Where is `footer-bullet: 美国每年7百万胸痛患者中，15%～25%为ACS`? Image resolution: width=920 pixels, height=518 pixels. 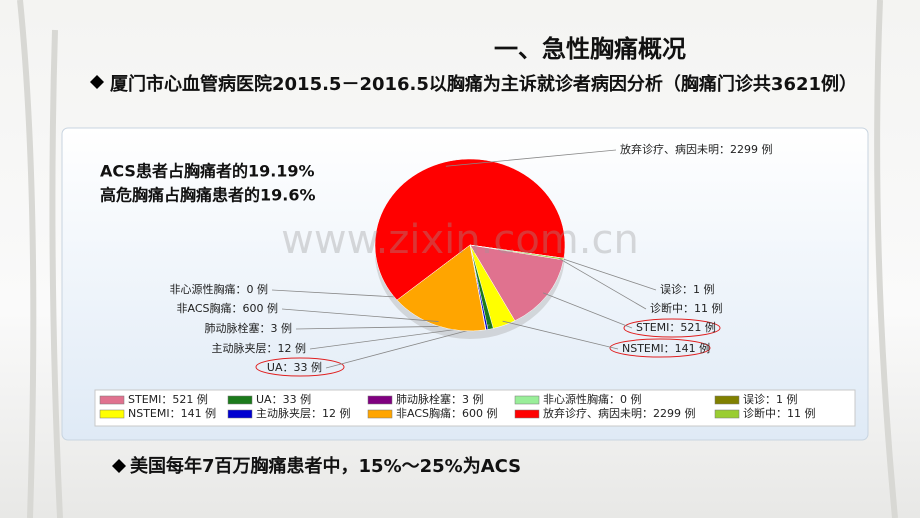
footer-bullet: 美国每年7百万胸痛患者中，15%～25%为ACS is located at coordinates (325, 466).